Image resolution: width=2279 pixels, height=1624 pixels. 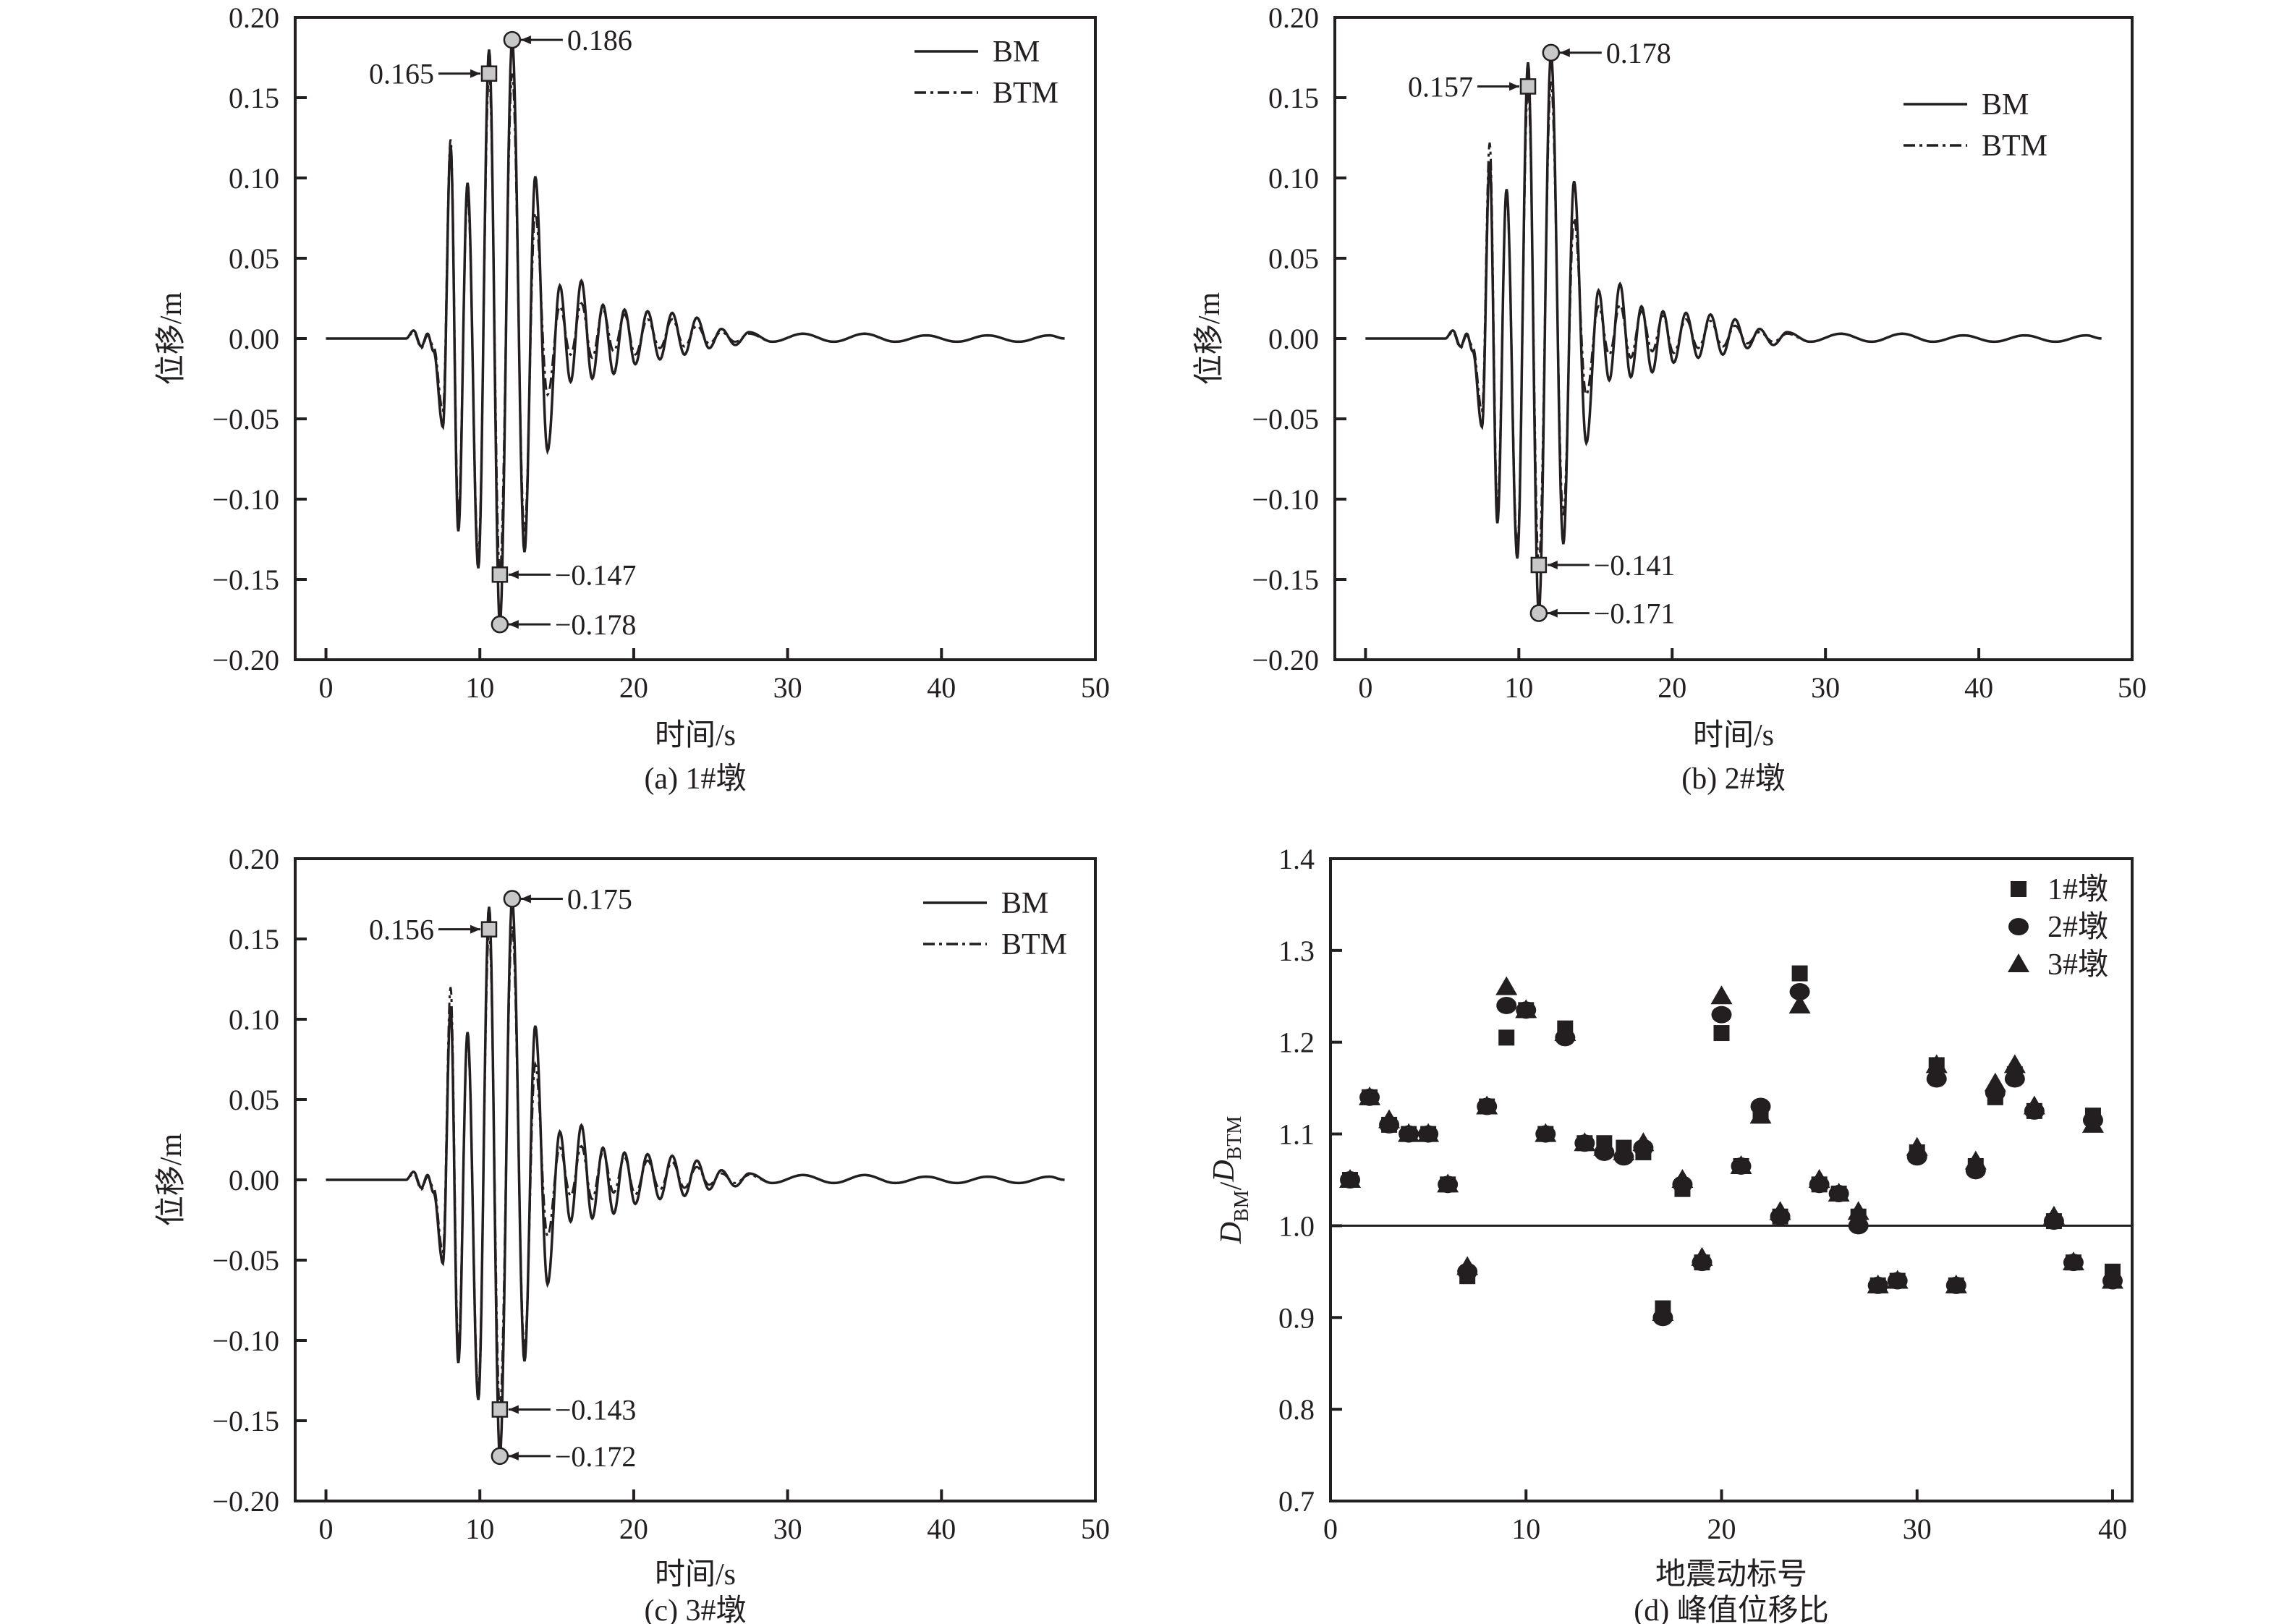 I want to click on y-tick-label: −0.05, so click(x=245, y=419).